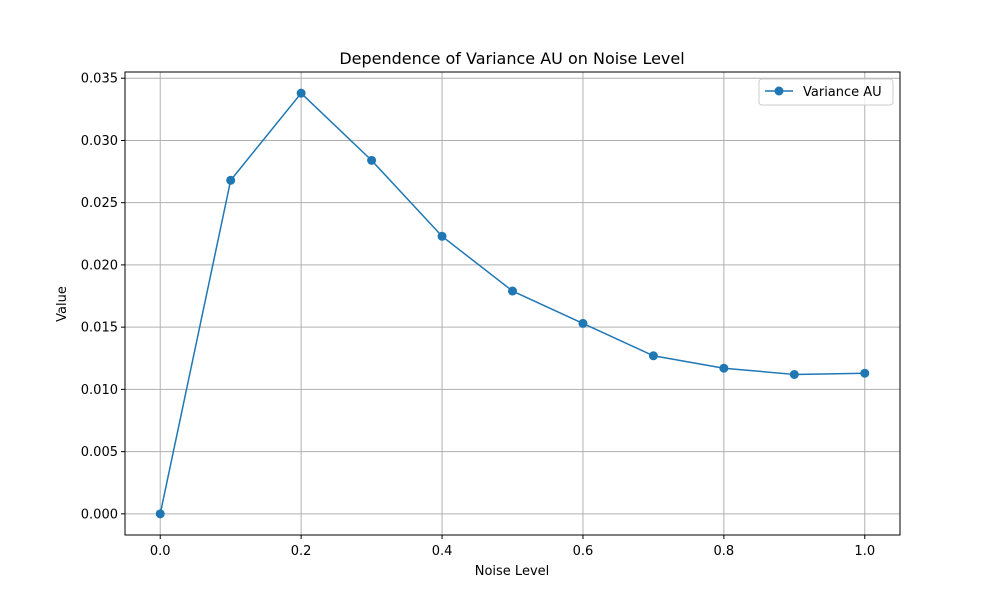  Describe the element at coordinates (583, 551) in the screenshot. I see `x-tick-label: 0.6` at that location.